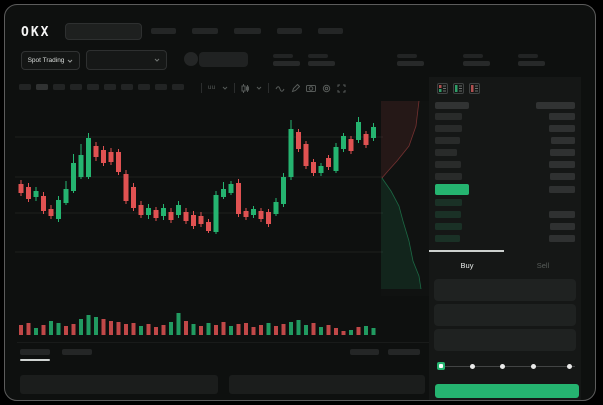 The image size is (603, 405). Describe the element at coordinates (555, 105) in the screenshot. I see `amount-column-header` at that location.